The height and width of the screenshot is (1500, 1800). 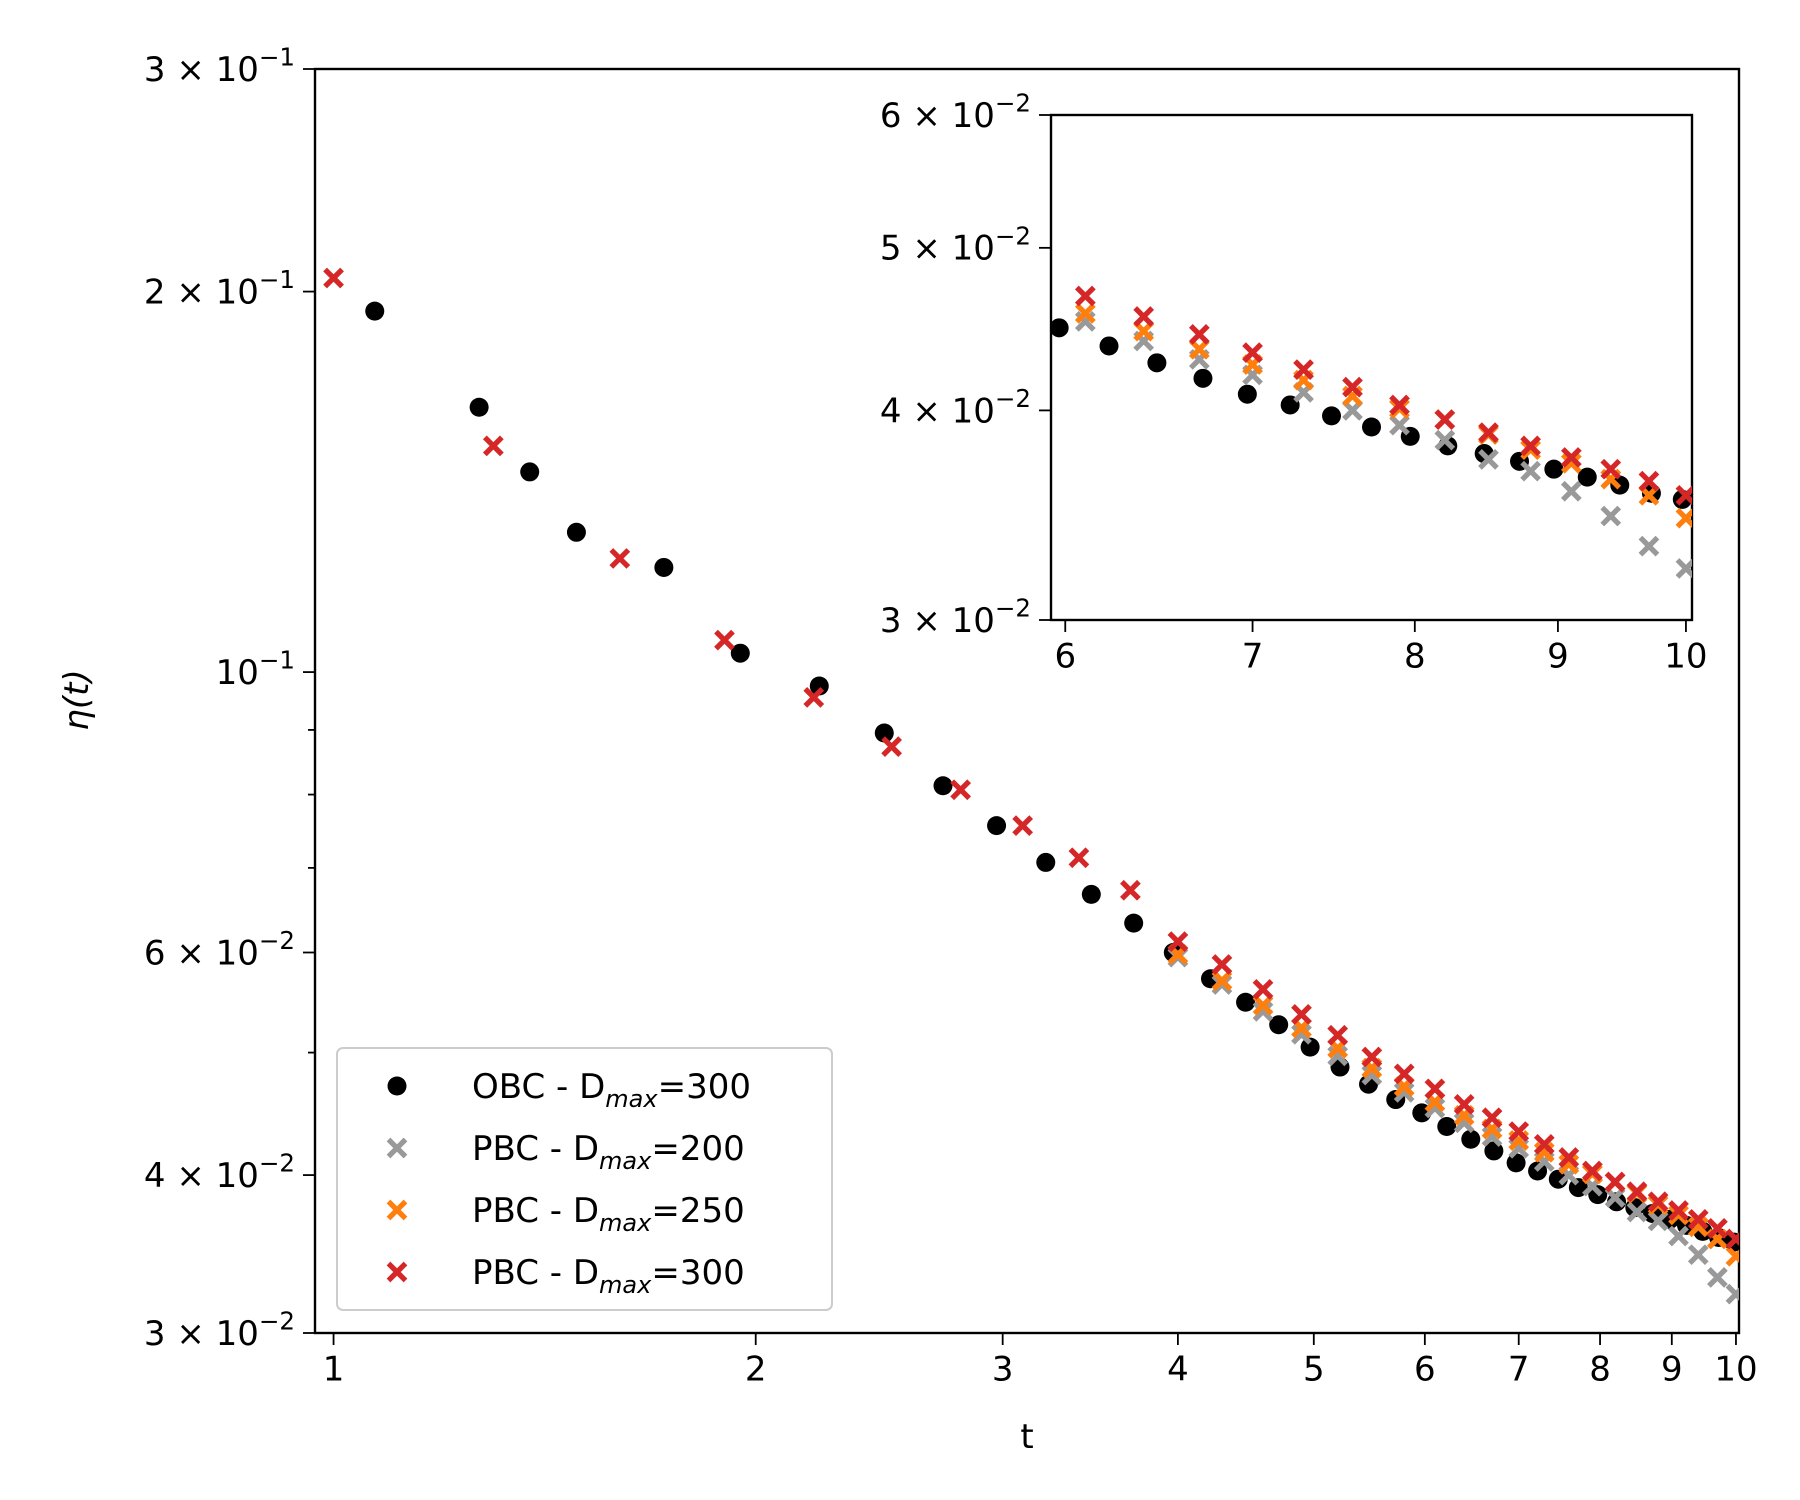 What do you see at coordinates (608, 1214) in the screenshot?
I see `legend-label: PBC - Dmax=250` at bounding box center [608, 1214].